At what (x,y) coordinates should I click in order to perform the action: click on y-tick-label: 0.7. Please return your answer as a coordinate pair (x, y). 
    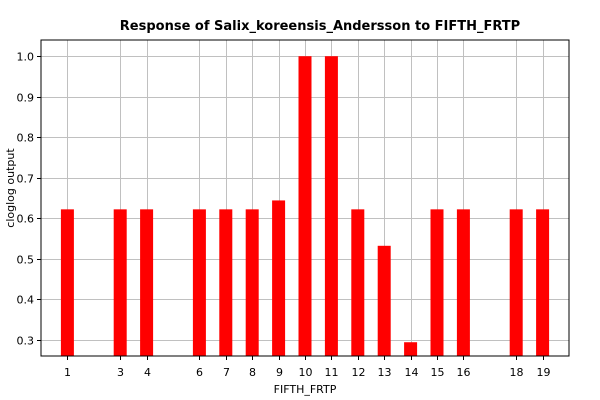
    Looking at the image, I should click on (26, 179).